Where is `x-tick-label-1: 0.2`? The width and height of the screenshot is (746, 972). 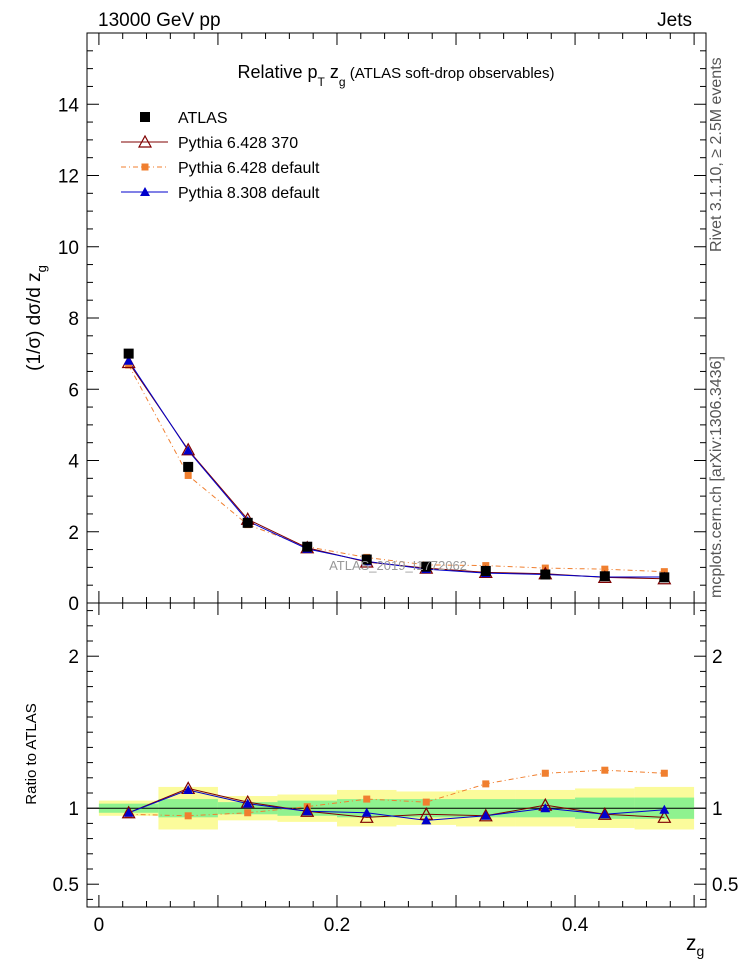
x-tick-label-1: 0.2 is located at coordinates (337, 925).